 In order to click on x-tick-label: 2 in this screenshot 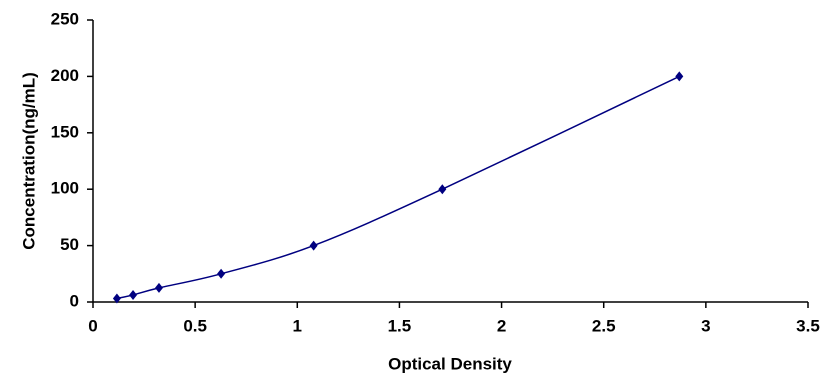, I will do `click(501, 325)`.